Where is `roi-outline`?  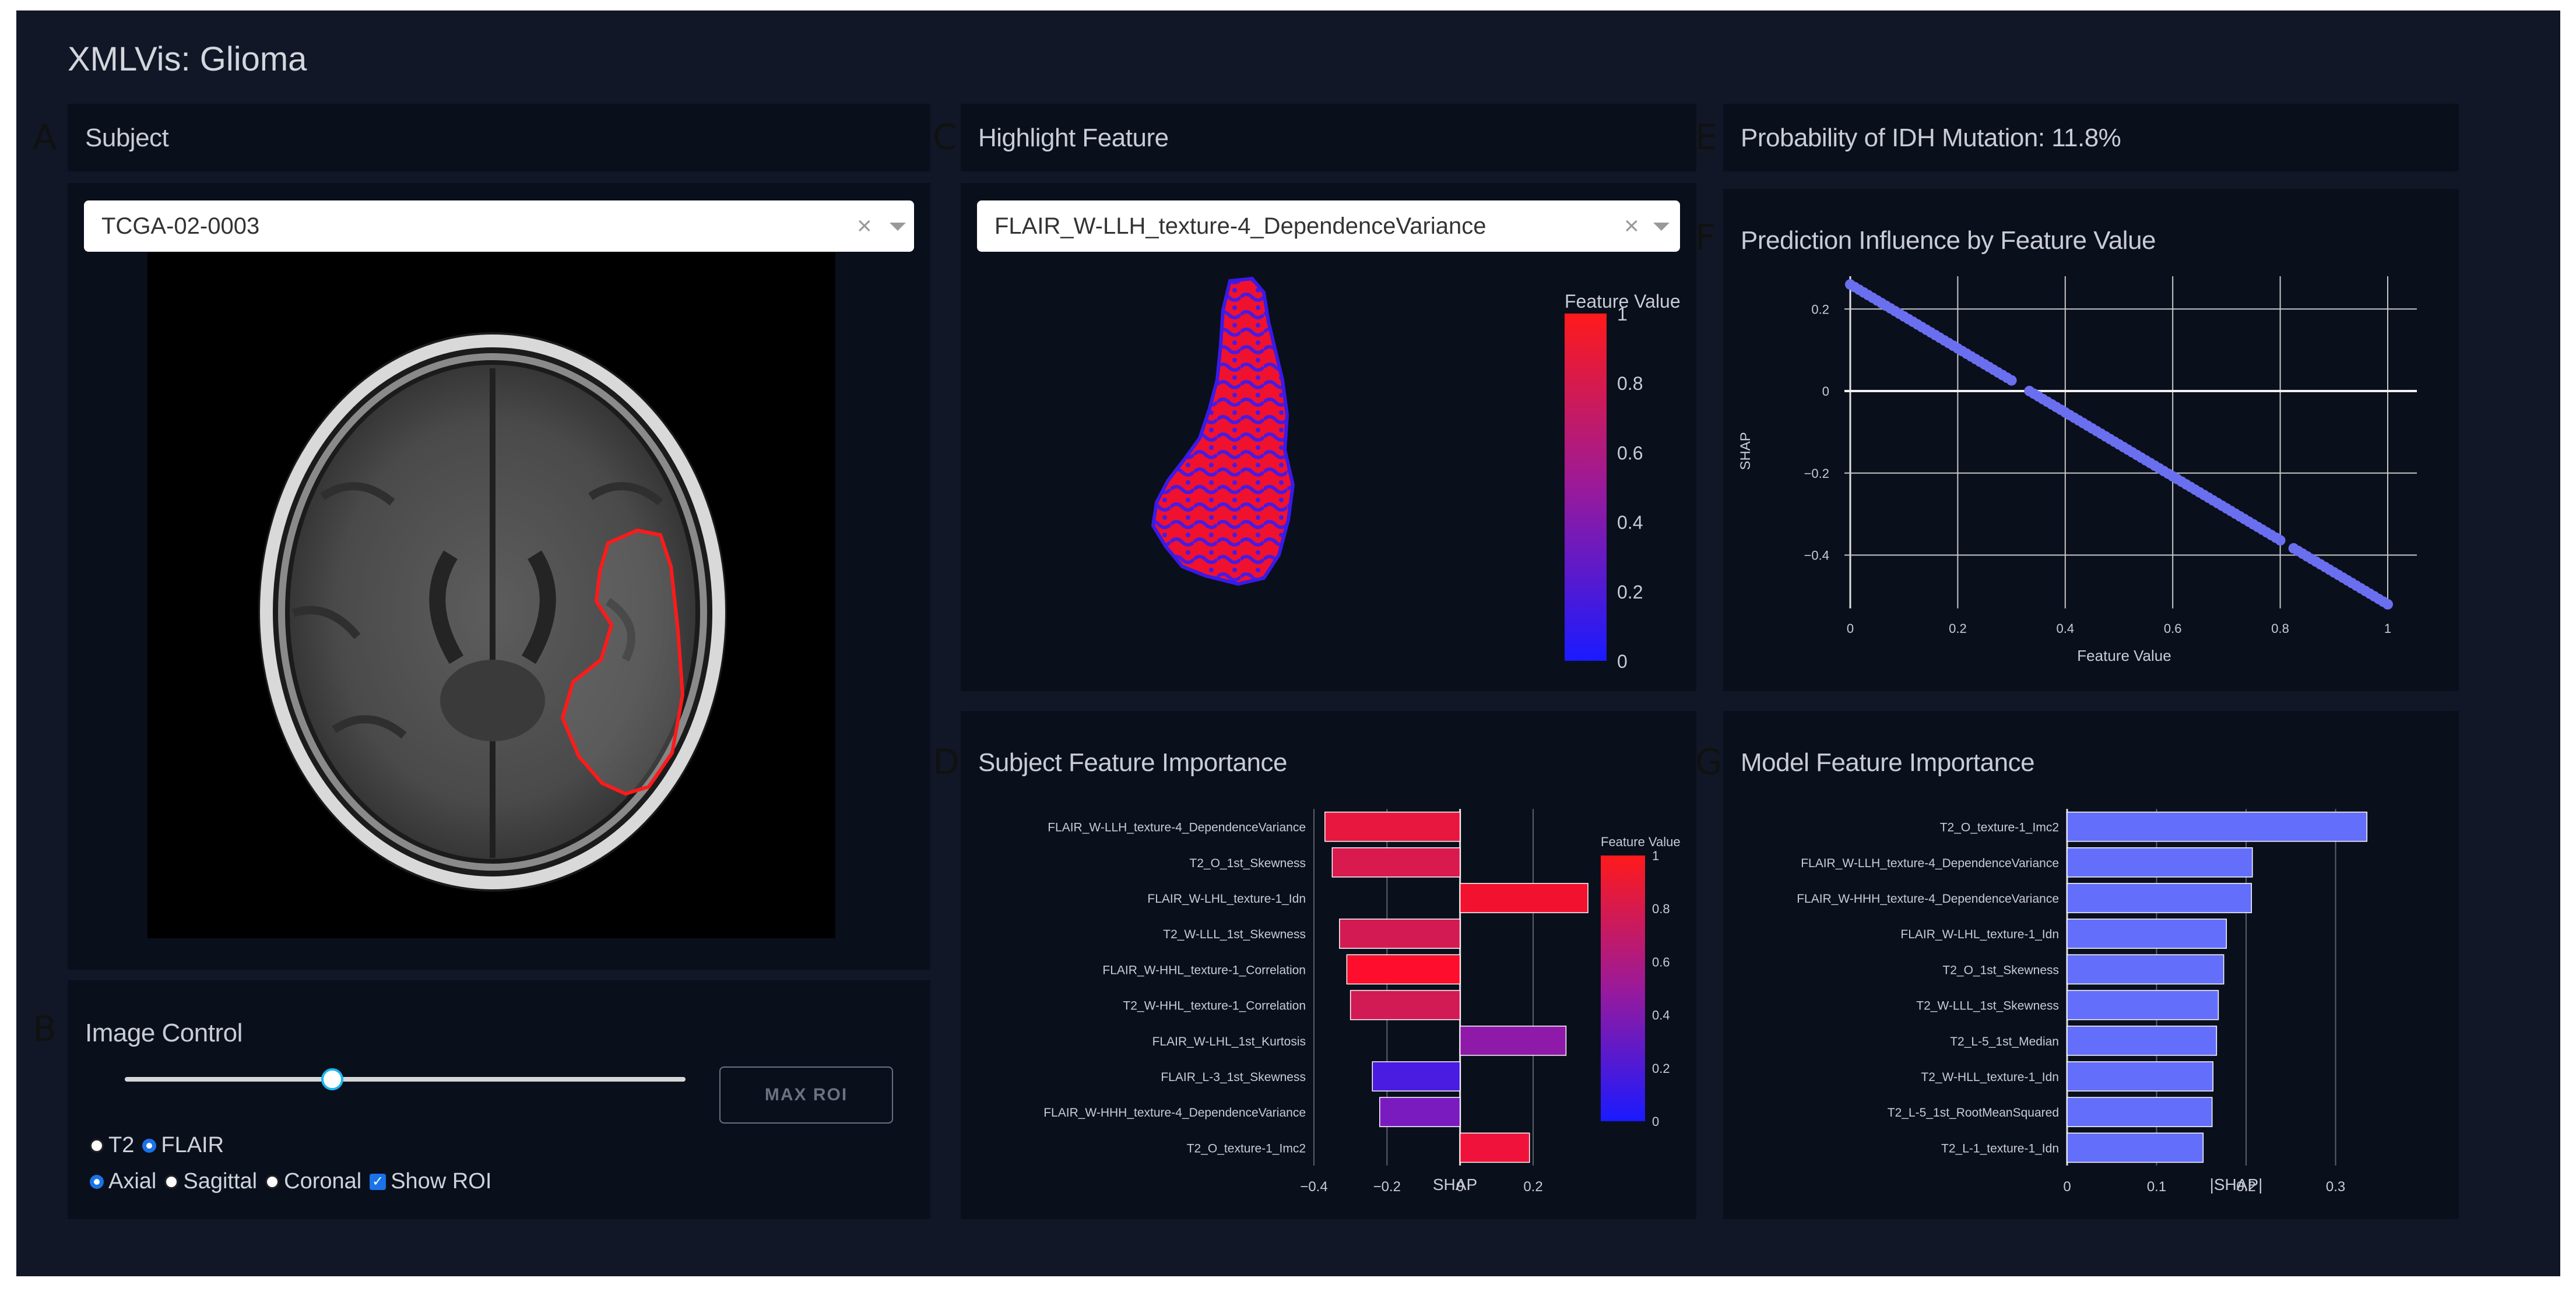
roi-outline is located at coordinates (622, 662).